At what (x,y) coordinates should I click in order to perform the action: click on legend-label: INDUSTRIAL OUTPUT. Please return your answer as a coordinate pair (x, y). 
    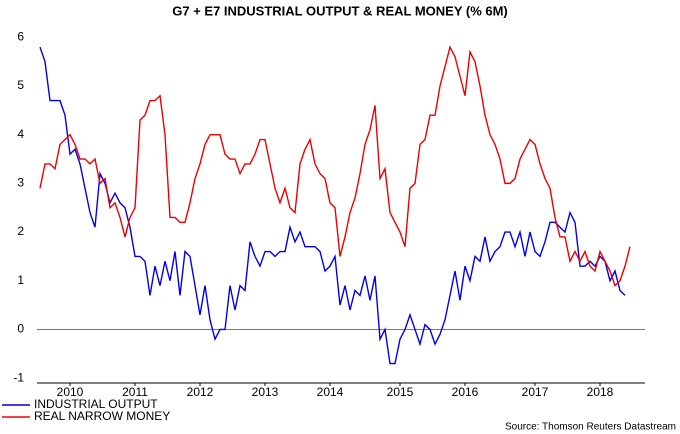
    Looking at the image, I should click on (96, 404).